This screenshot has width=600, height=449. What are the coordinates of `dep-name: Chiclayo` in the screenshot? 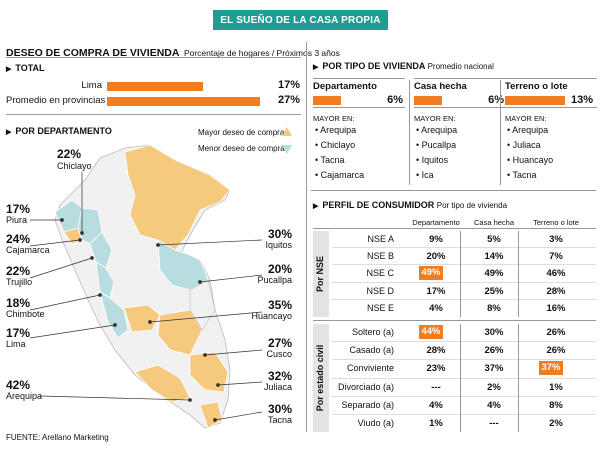 It's located at (74, 166).